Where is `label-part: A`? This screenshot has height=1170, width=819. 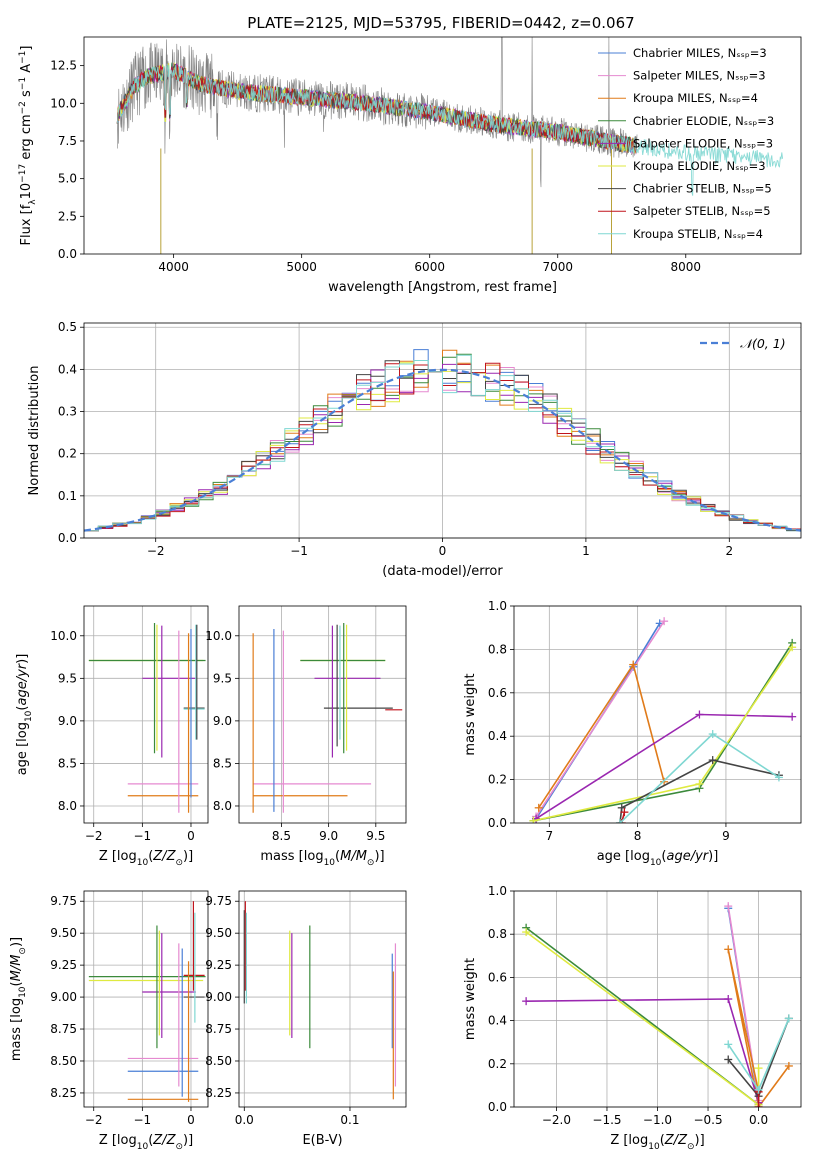
label-part: A is located at coordinates (26, 70).